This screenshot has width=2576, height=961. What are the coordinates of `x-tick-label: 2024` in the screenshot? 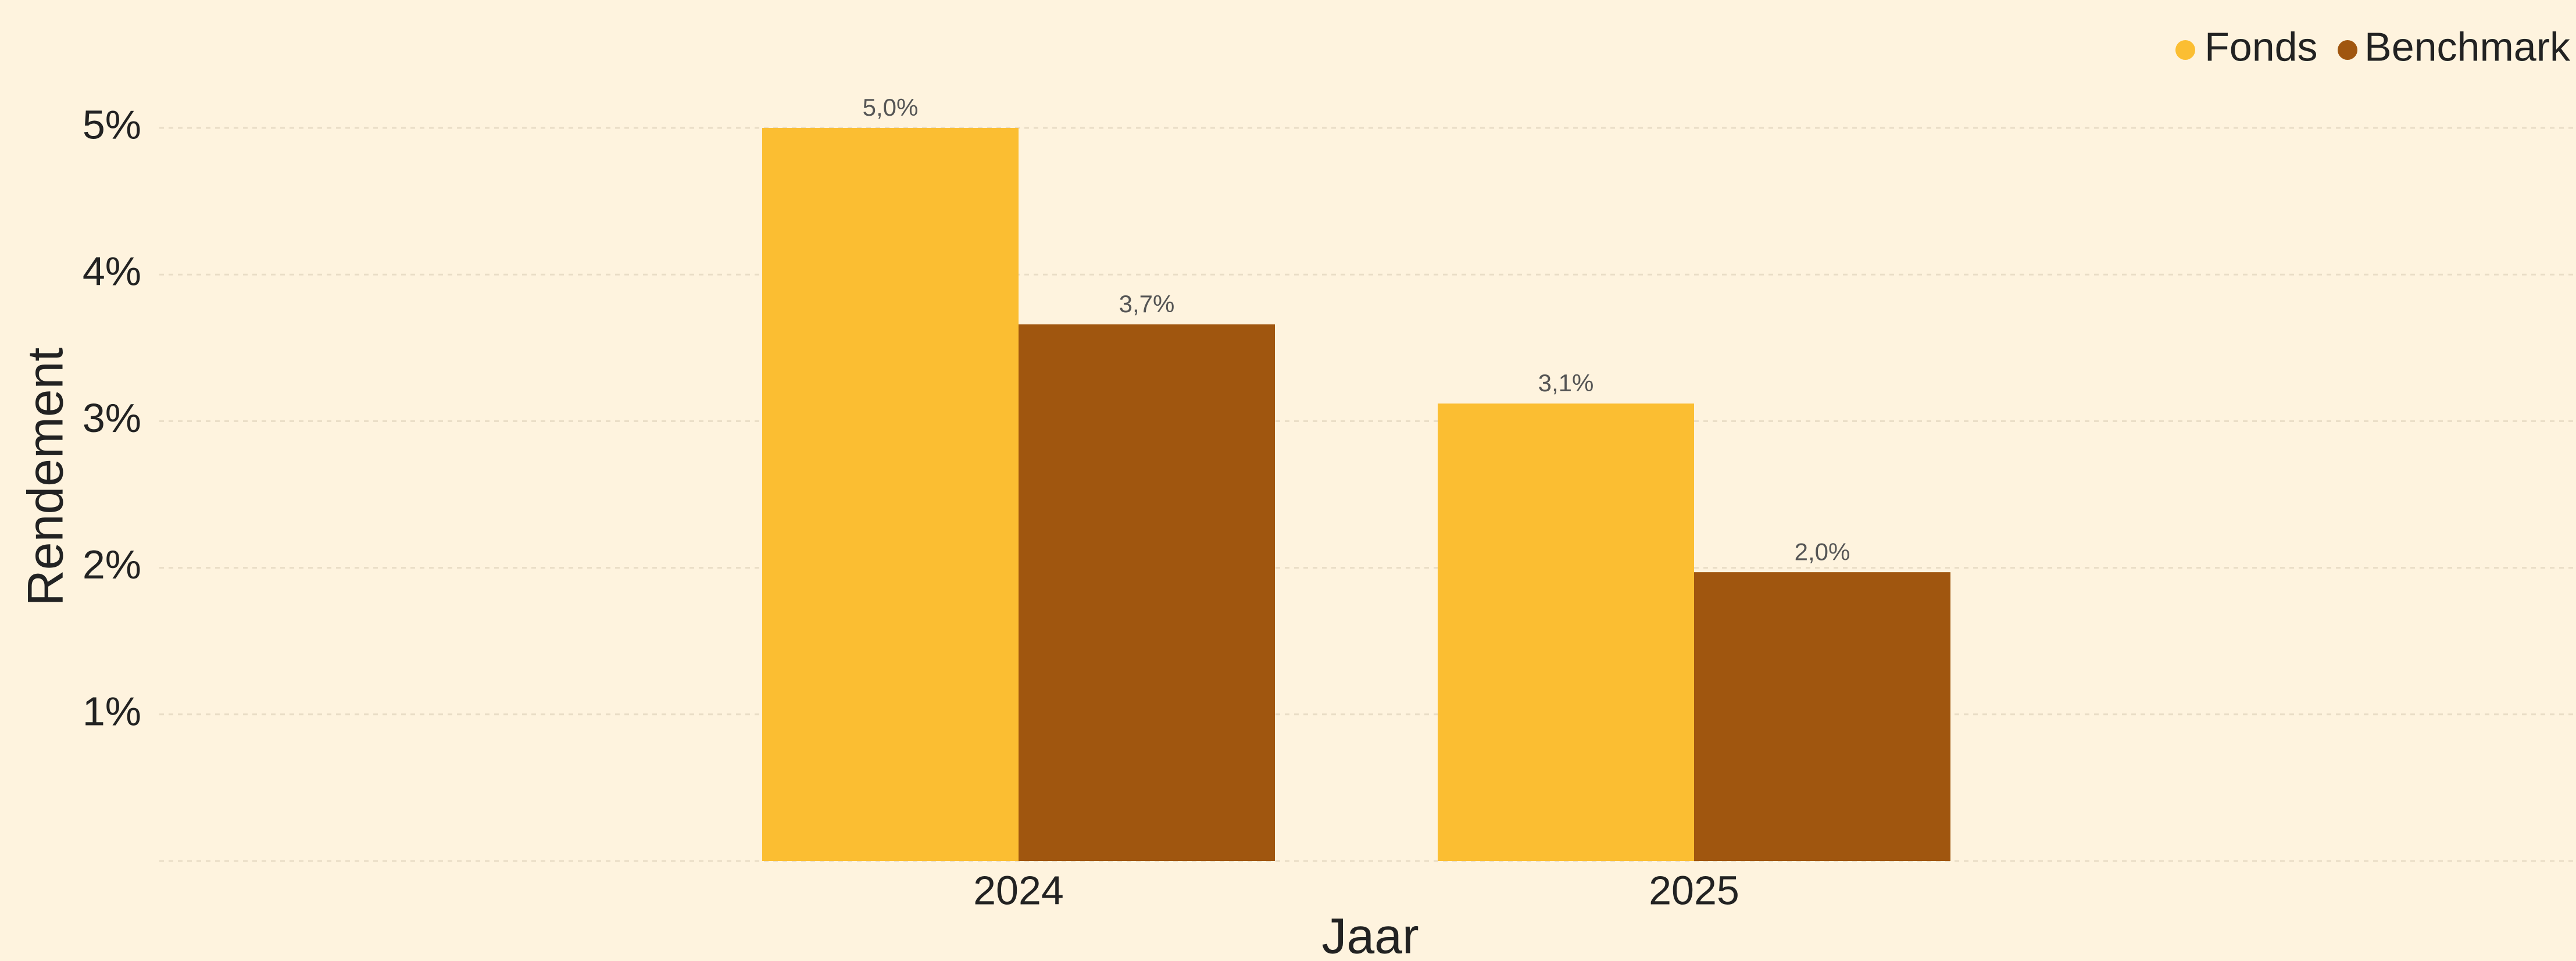 It's located at (1018, 890).